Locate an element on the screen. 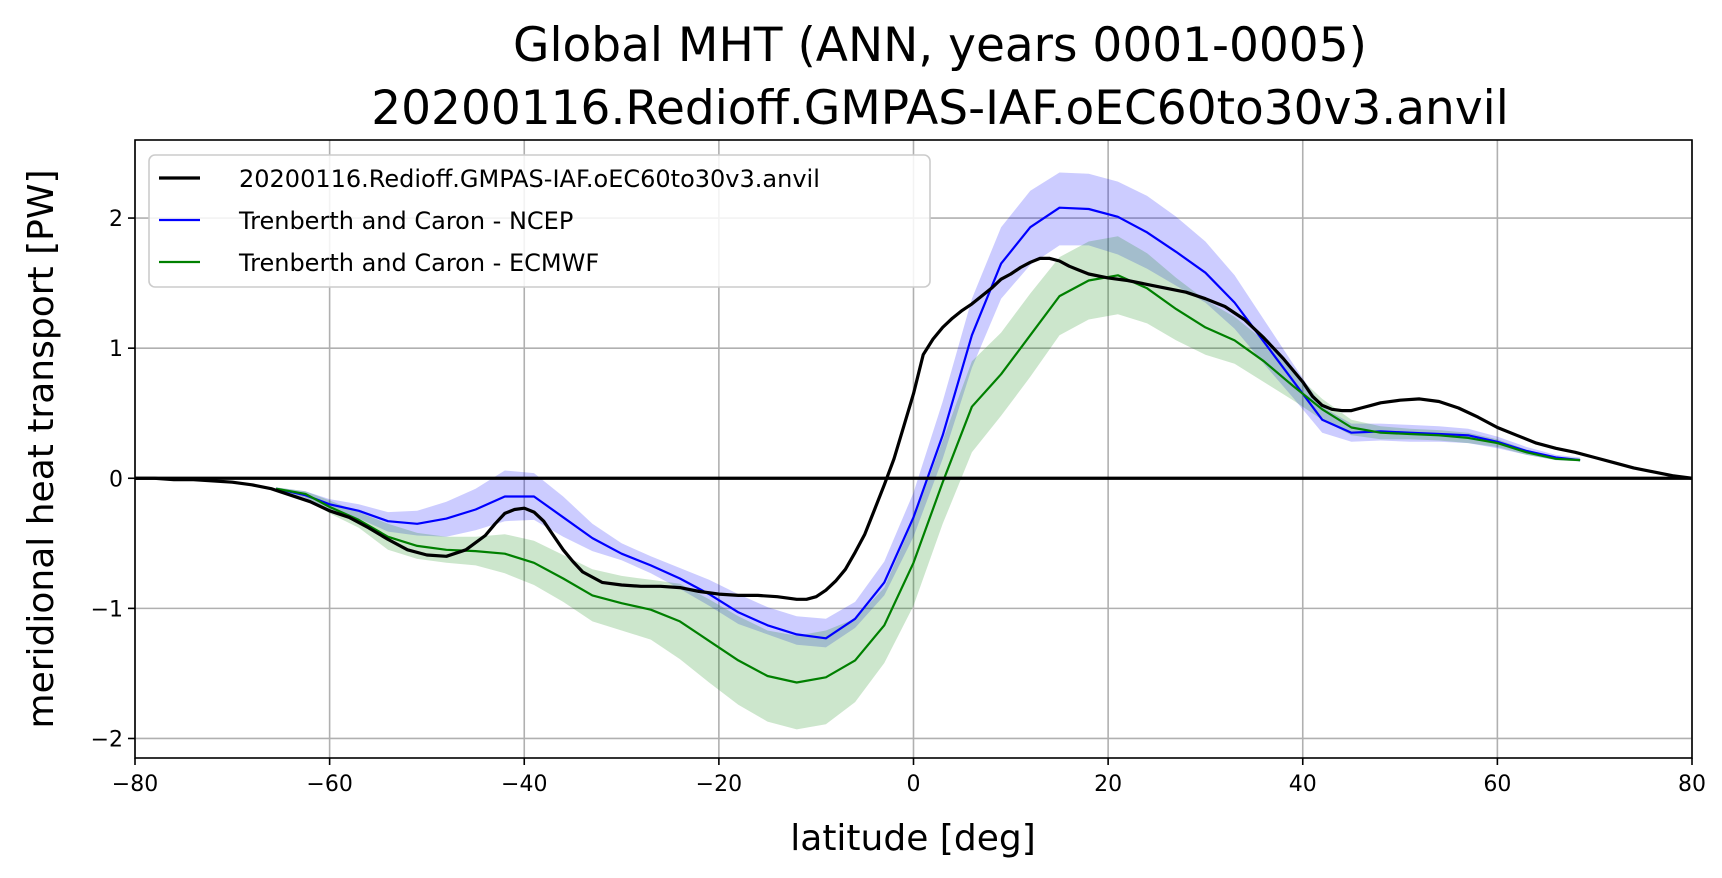 The width and height of the screenshot is (1722, 878). y-tick-label: −2 is located at coordinates (107, 739).